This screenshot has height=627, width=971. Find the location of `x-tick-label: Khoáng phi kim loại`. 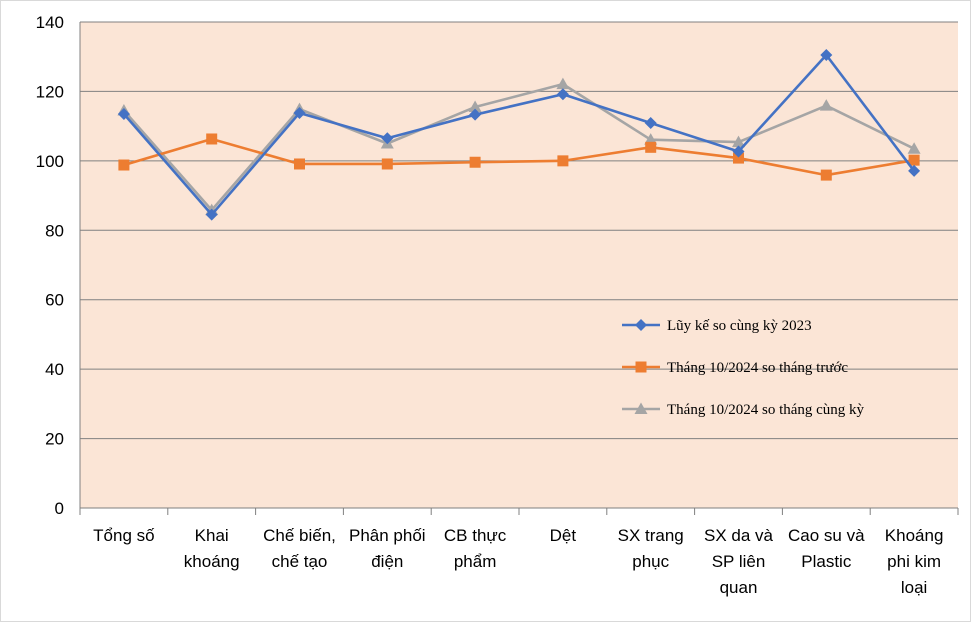

x-tick-label: Khoáng phi kim loại is located at coordinates (914, 561).